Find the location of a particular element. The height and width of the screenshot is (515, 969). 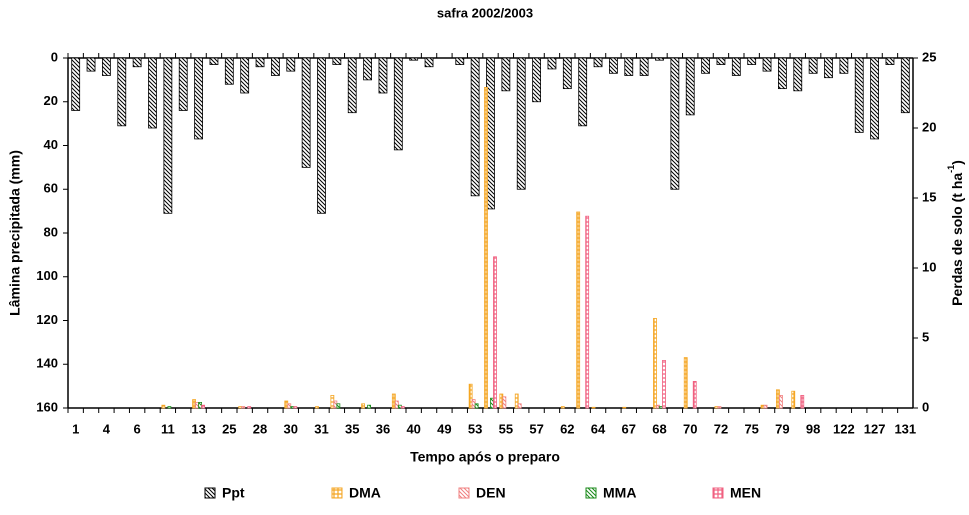

y-tick-label: 100 is located at coordinates (47, 275).